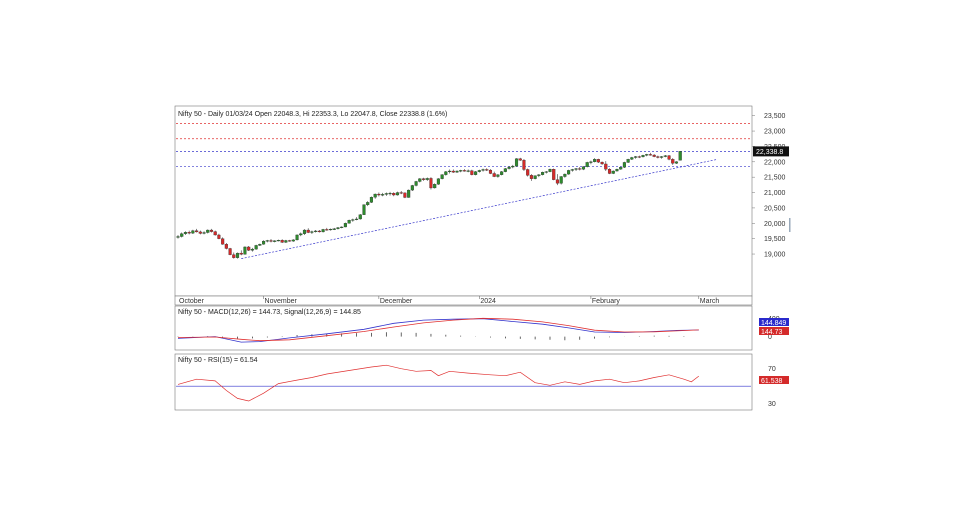 The height and width of the screenshot is (522, 975). I want to click on x-tick-label: December, so click(396, 301).